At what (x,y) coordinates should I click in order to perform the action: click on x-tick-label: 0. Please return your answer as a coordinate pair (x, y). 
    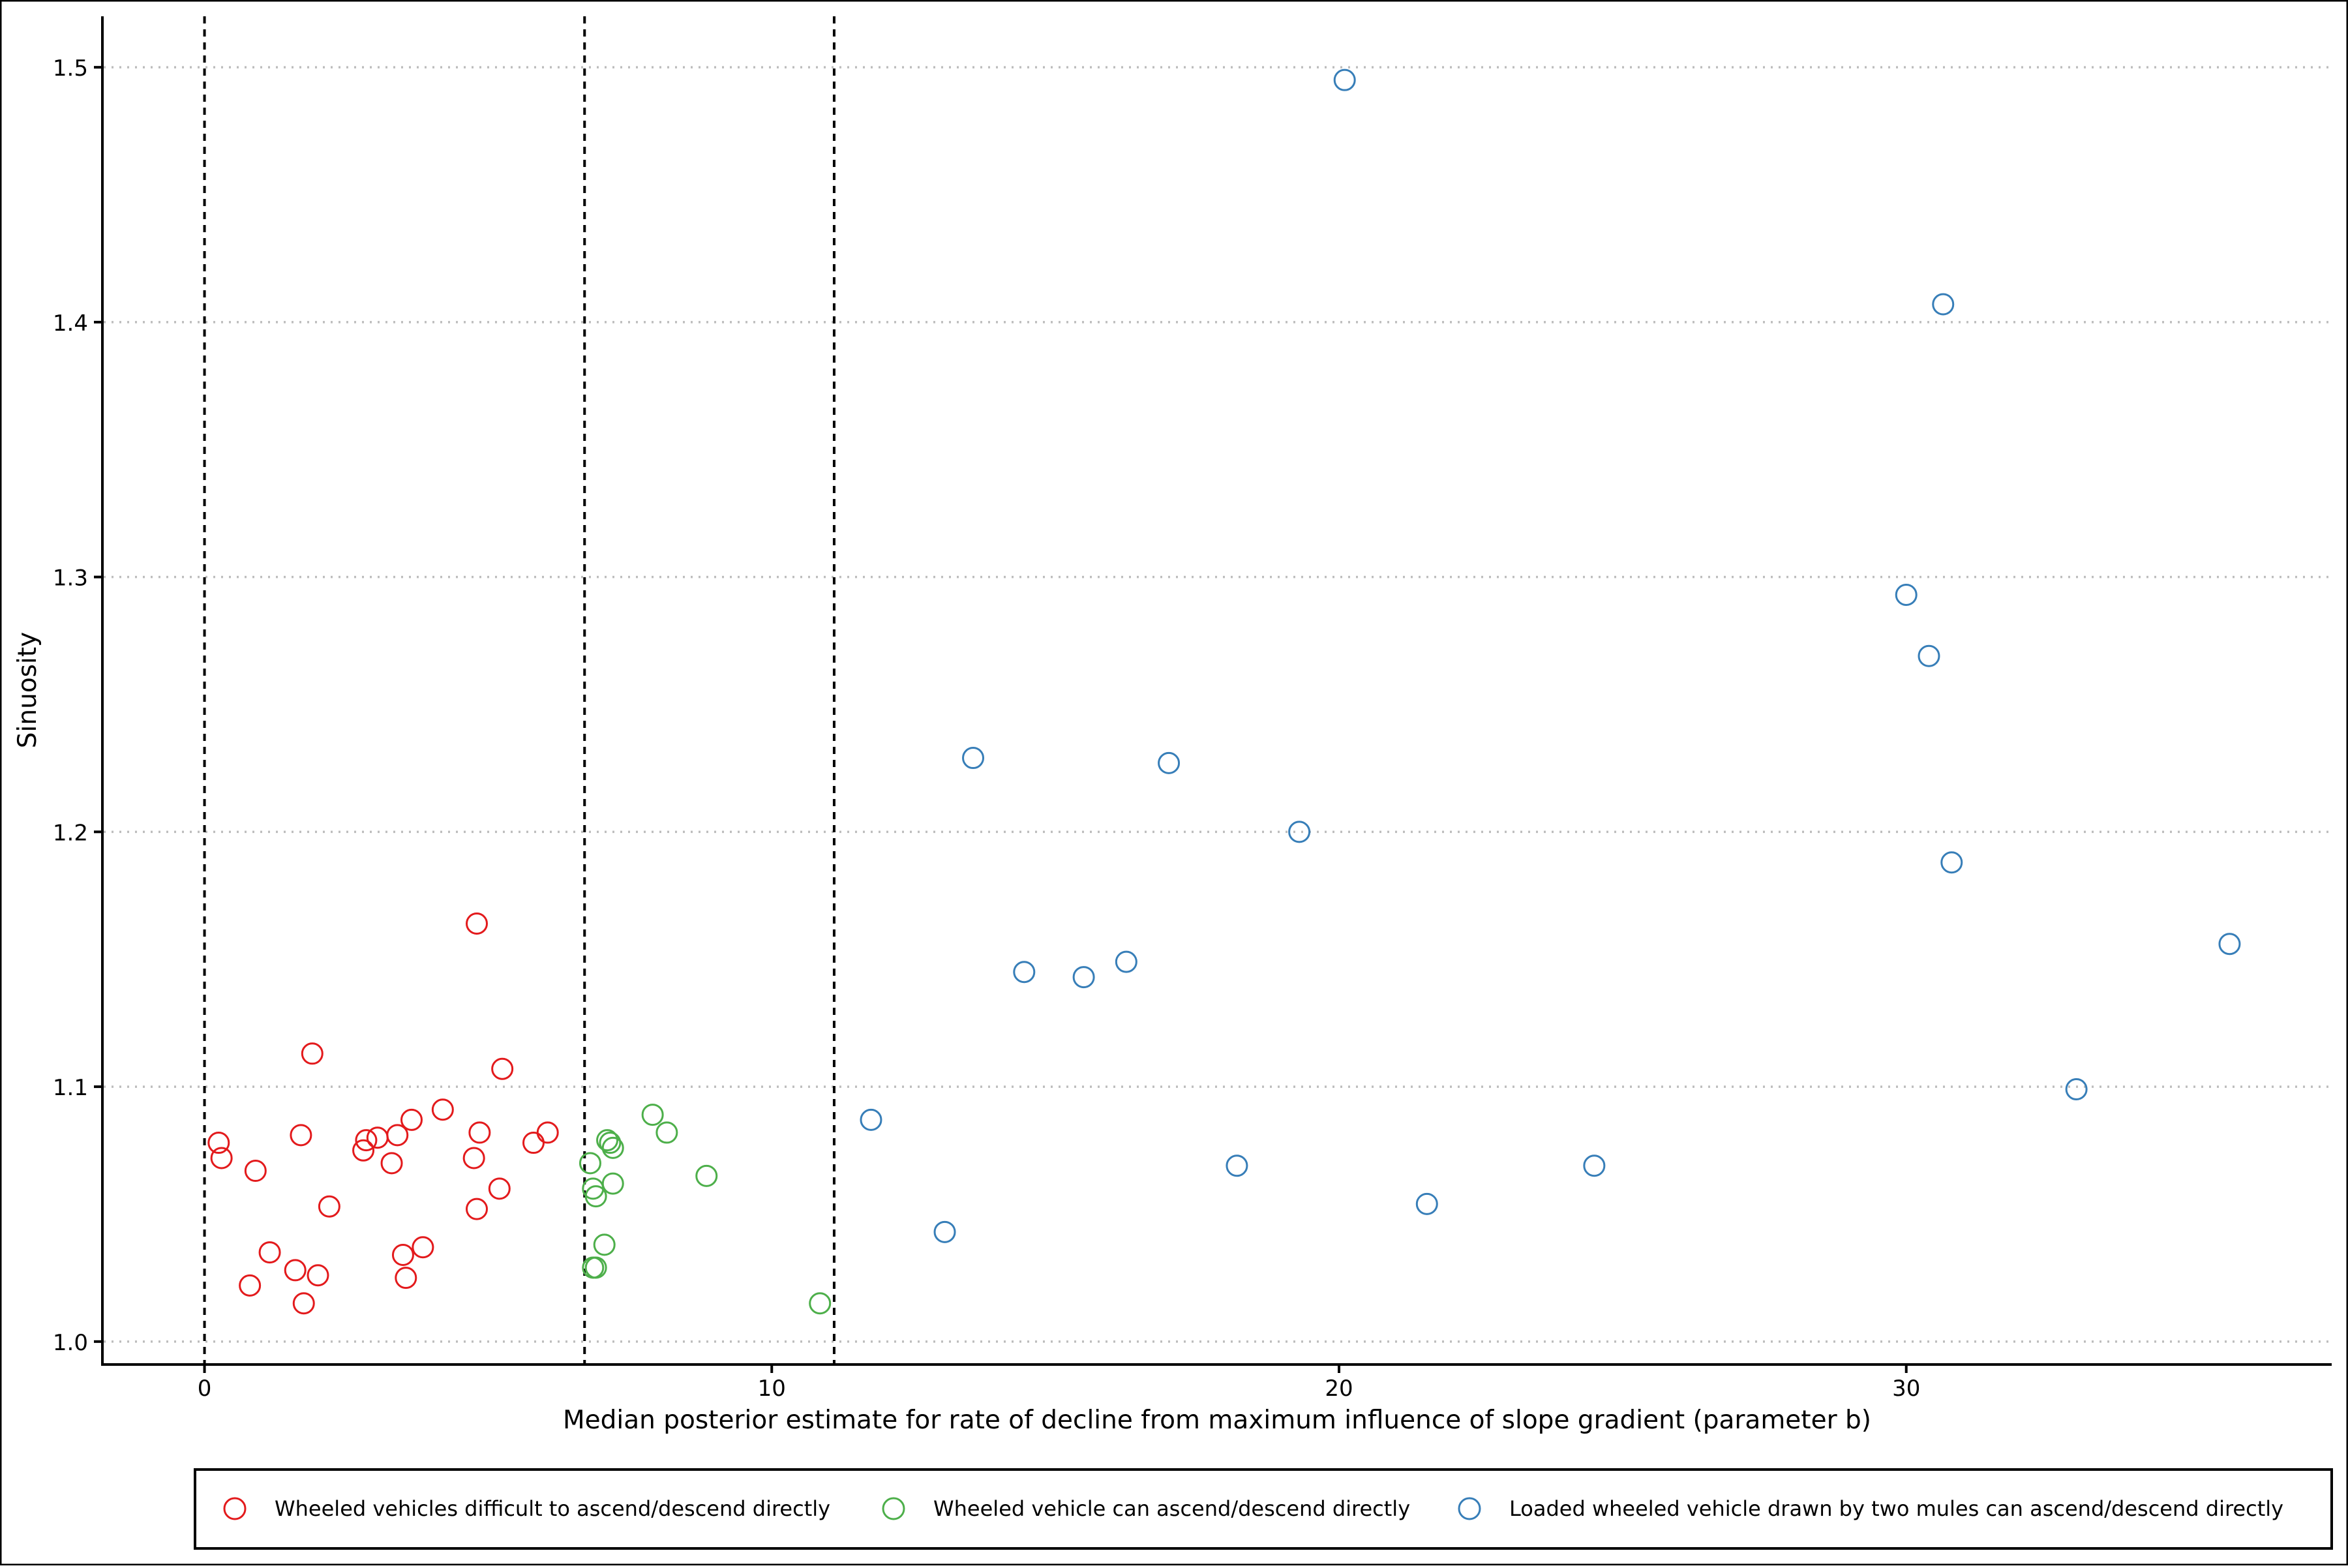
    Looking at the image, I should click on (205, 1389).